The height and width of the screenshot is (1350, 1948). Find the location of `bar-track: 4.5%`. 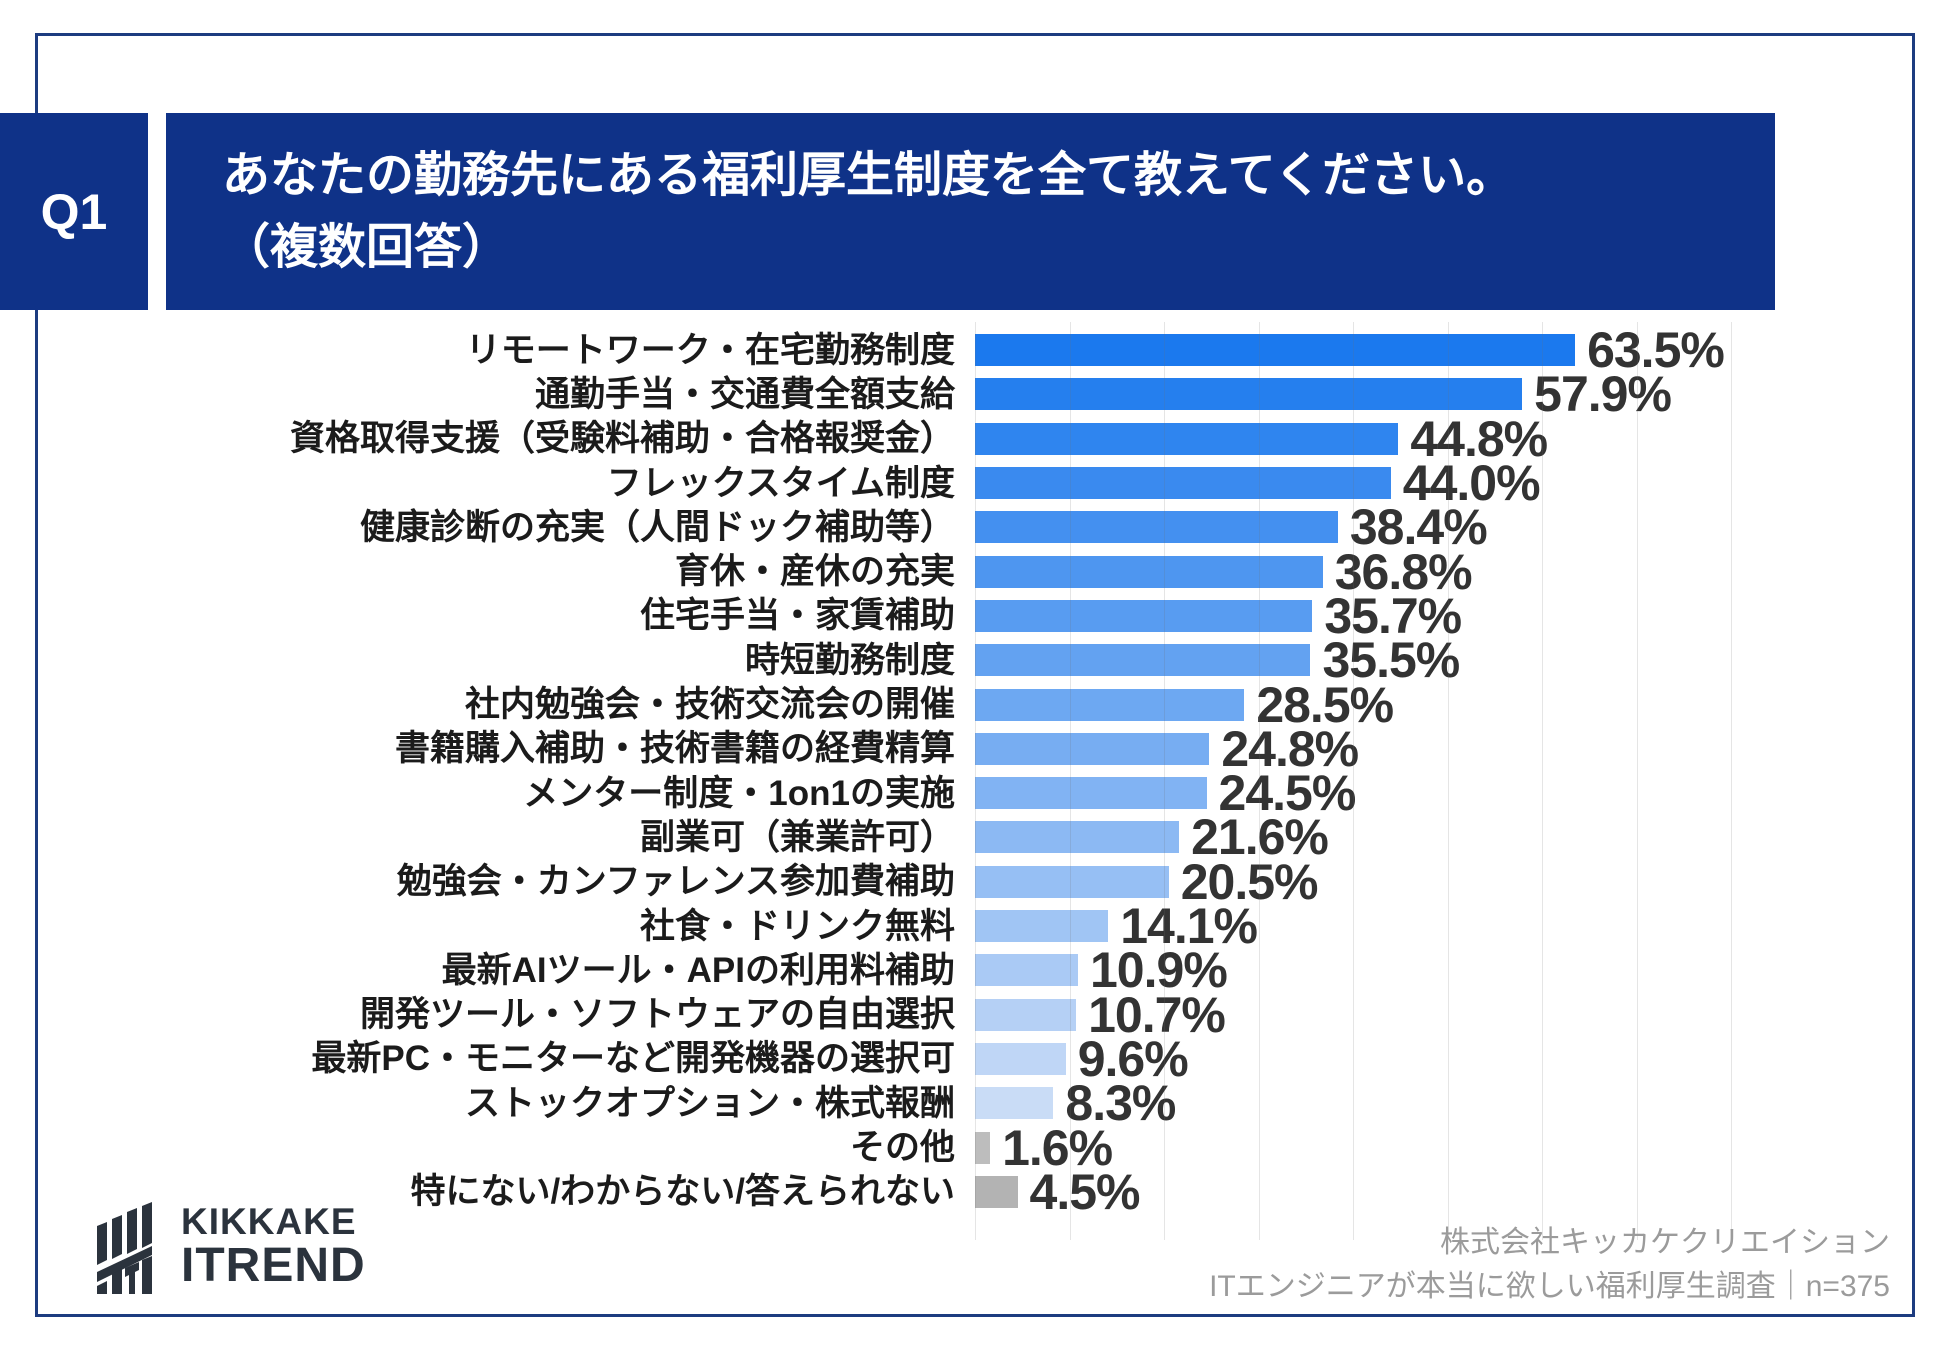

bar-track: 4.5% is located at coordinates (1058, 1191).